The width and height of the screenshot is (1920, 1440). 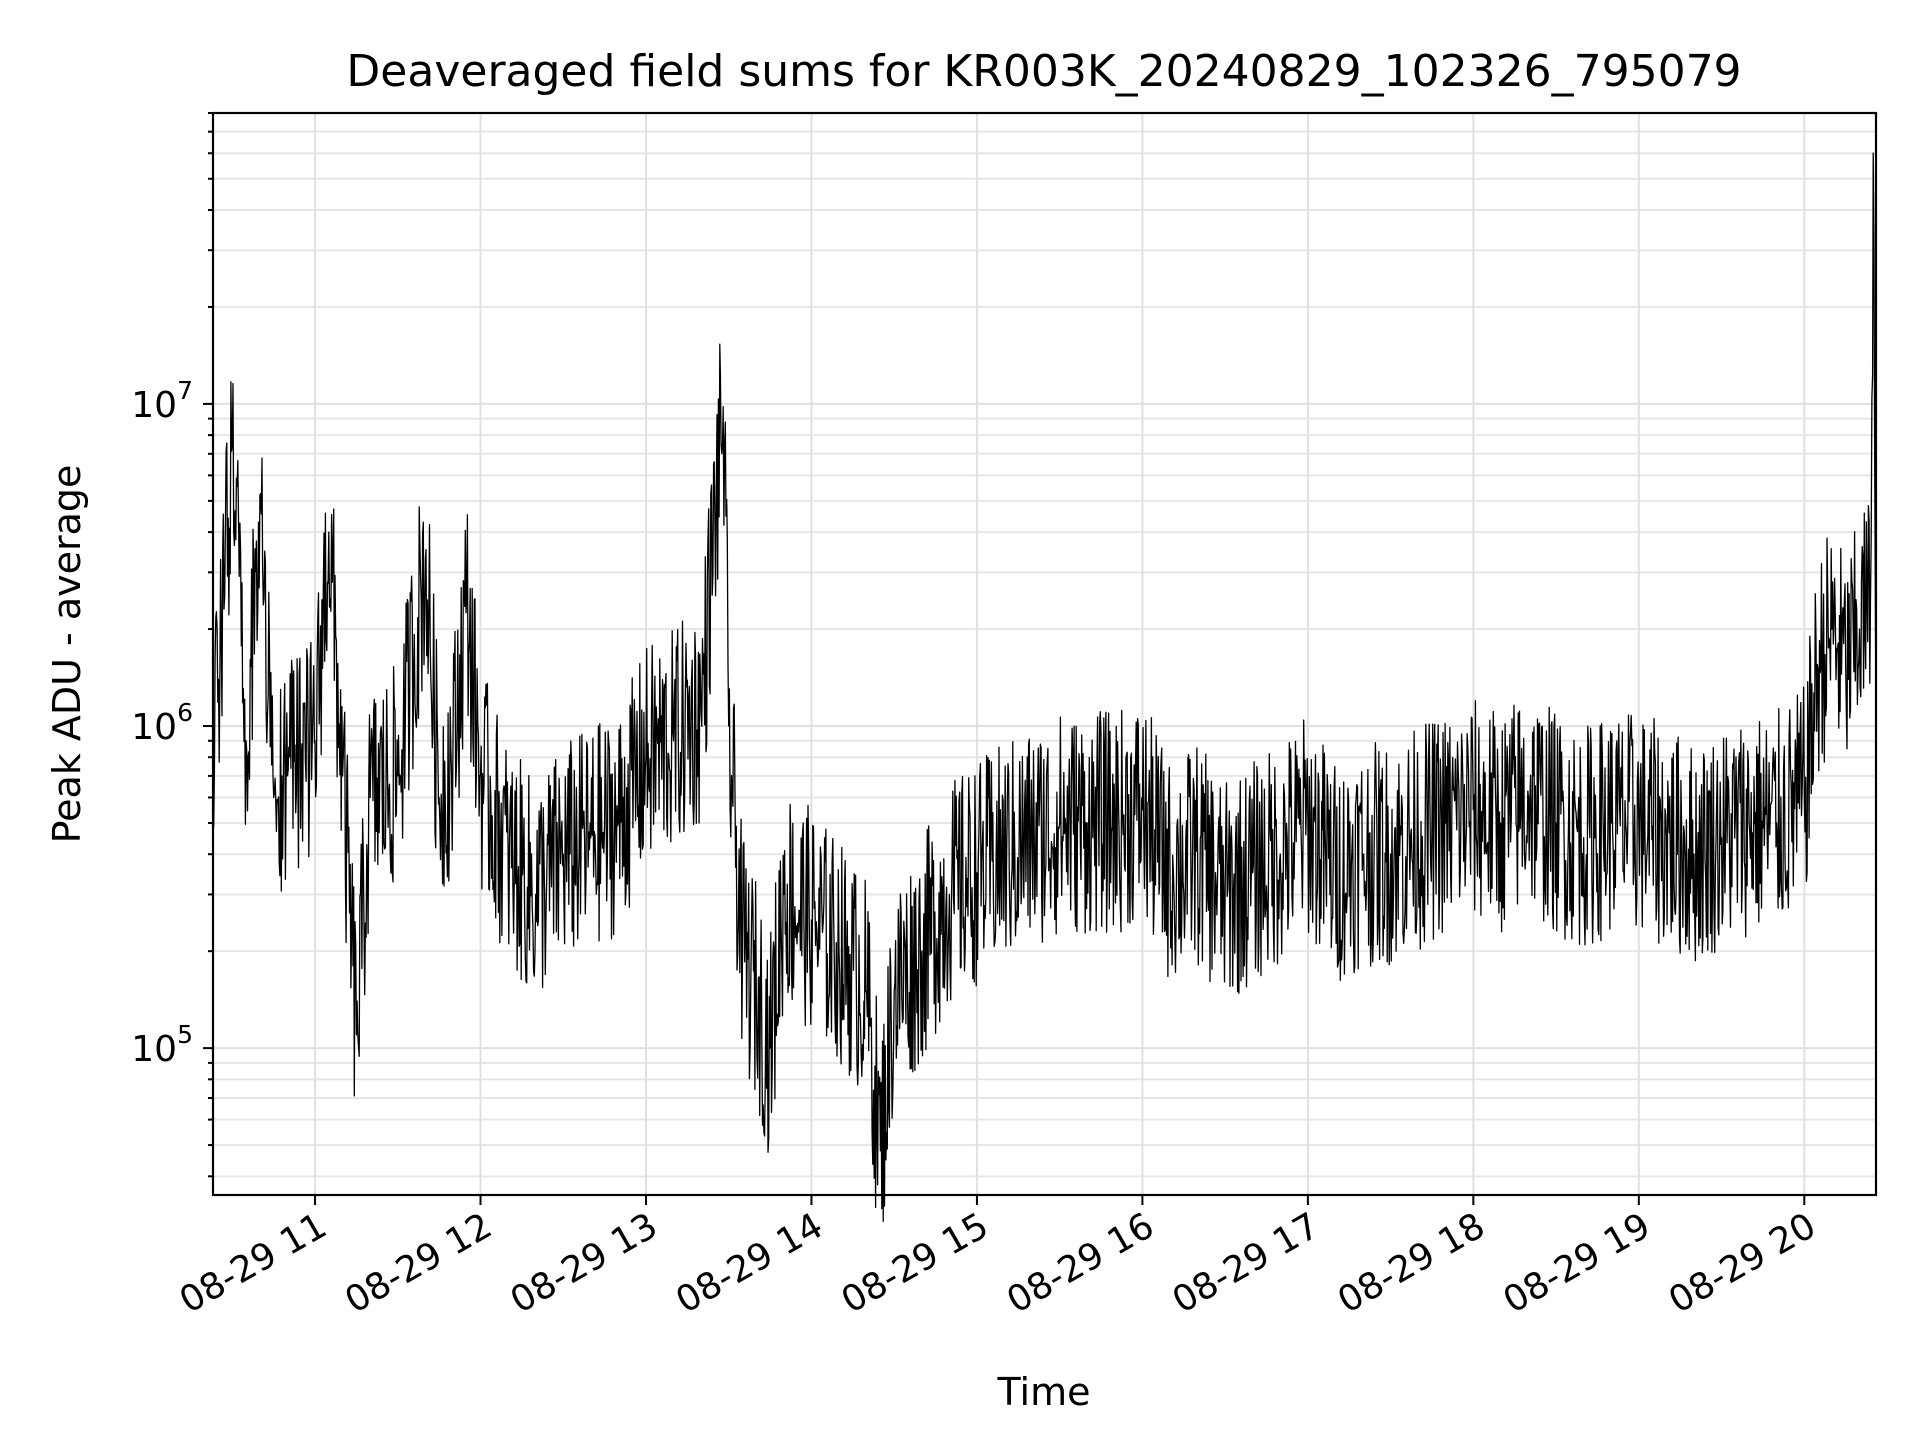 I want to click on x-tick-label: 08-29 11, so click(x=253, y=1263).